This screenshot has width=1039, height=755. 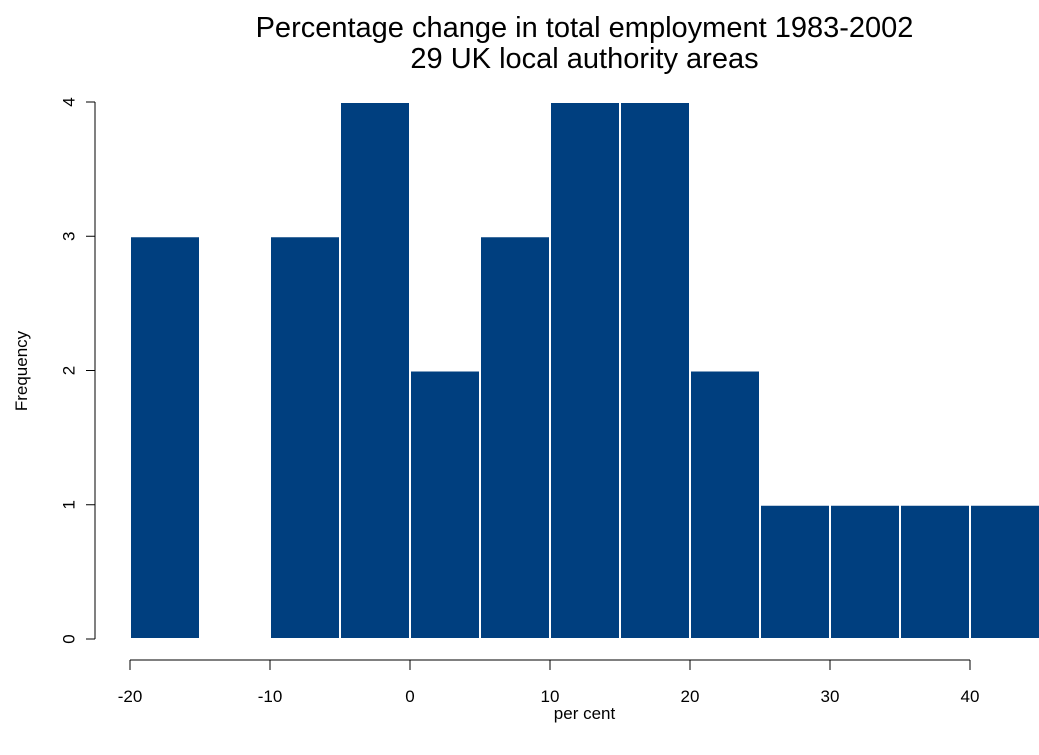 What do you see at coordinates (549, 682) in the screenshot?
I see `x-axis: -20 -10 0 10 20 30 40` at bounding box center [549, 682].